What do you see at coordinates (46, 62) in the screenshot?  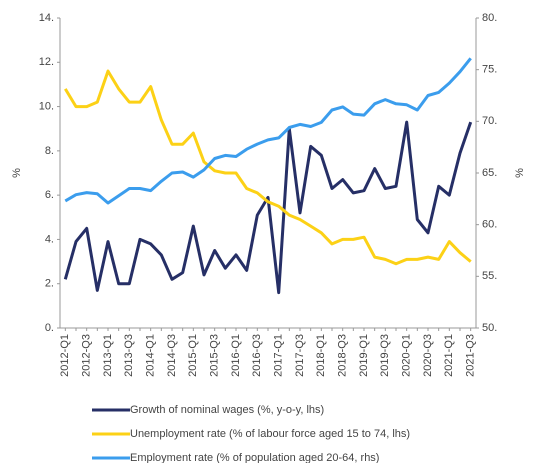 I see `y-tick-label: 12.` at bounding box center [46, 62].